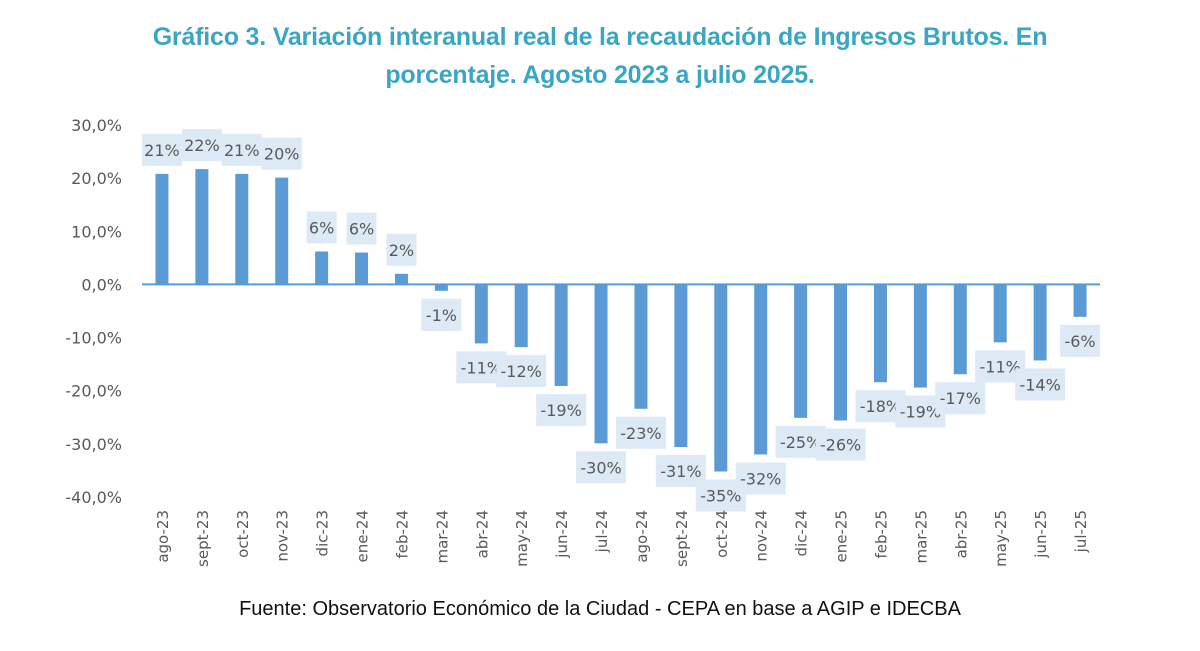 The height and width of the screenshot is (651, 1200). Describe the element at coordinates (96, 178) in the screenshot. I see `y-tick-label: 20,0%` at that location.